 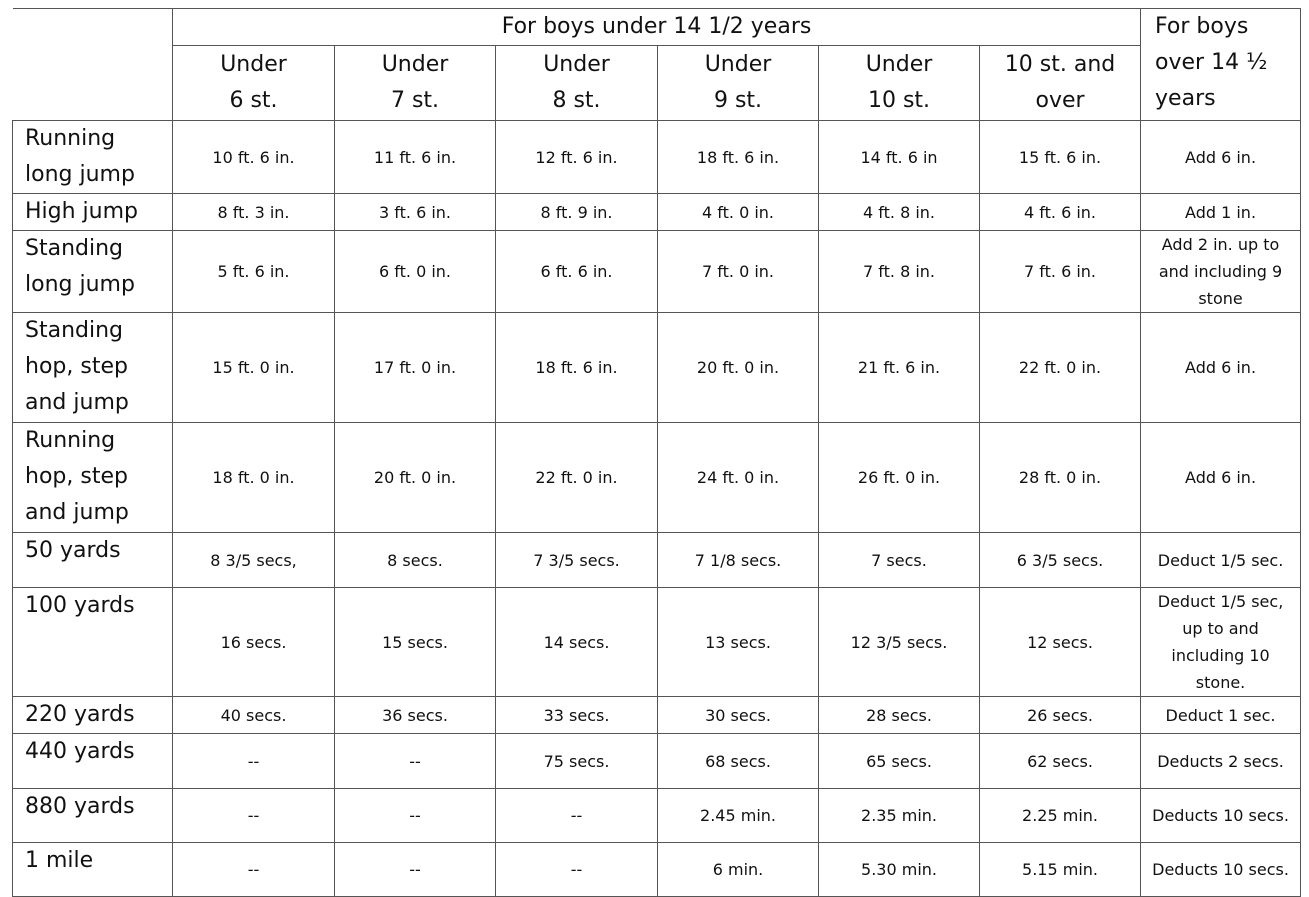 I want to click on row-label: 50 yards, so click(x=92, y=560).